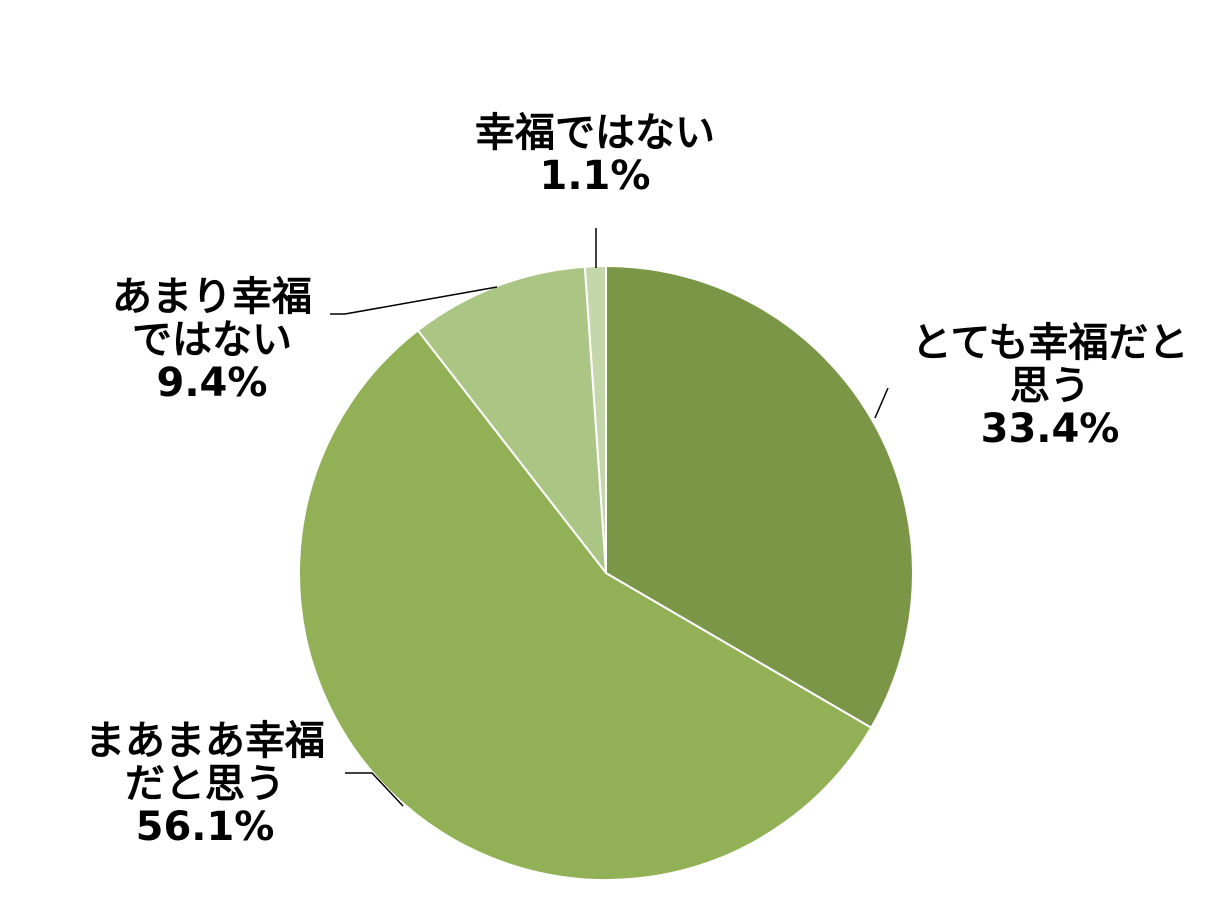 This screenshot has height=910, width=1220. I want to click on value-label: 9.4%, so click(212, 383).